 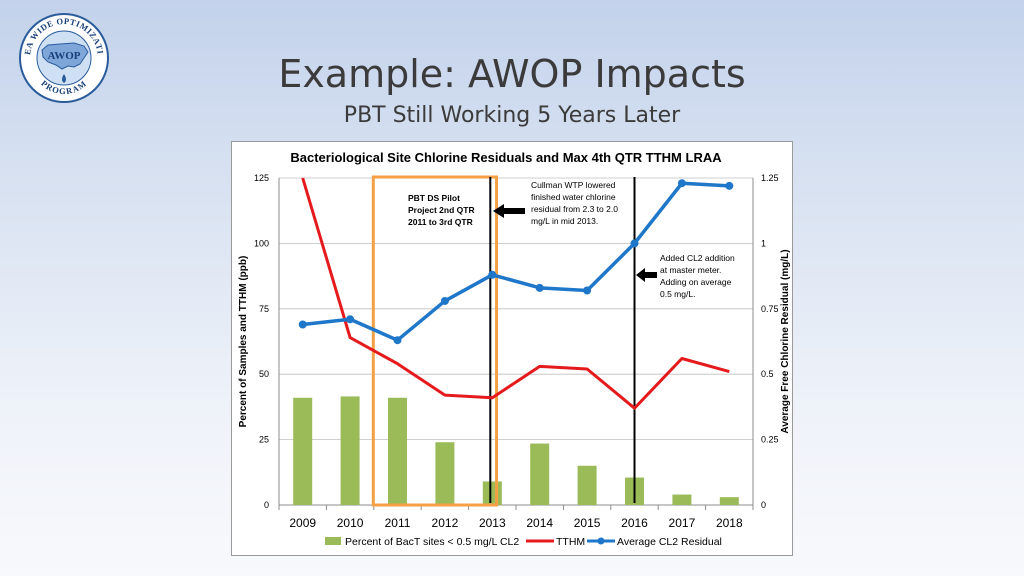 I want to click on bar-bact-2012, so click(x=445, y=473).